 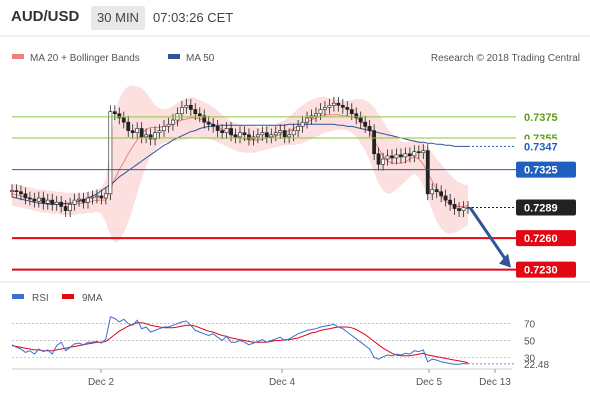 I want to click on rsi-legend: RSI 9MA, so click(x=57, y=298).